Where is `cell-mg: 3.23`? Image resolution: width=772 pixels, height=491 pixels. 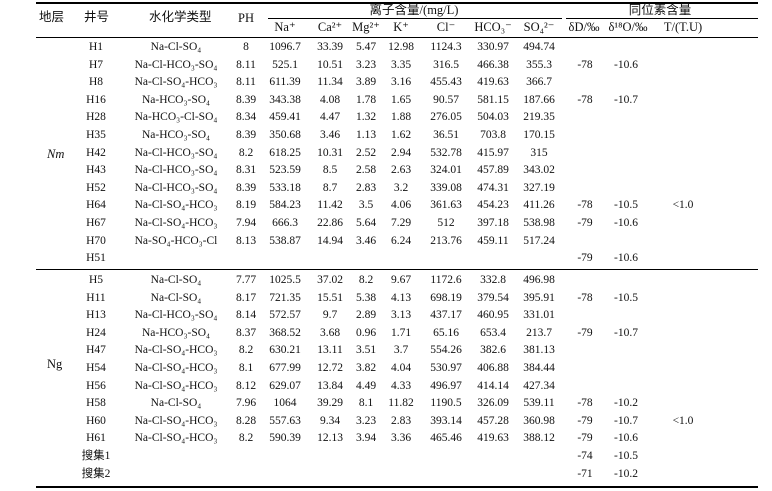 cell-mg: 3.23 is located at coordinates (366, 64).